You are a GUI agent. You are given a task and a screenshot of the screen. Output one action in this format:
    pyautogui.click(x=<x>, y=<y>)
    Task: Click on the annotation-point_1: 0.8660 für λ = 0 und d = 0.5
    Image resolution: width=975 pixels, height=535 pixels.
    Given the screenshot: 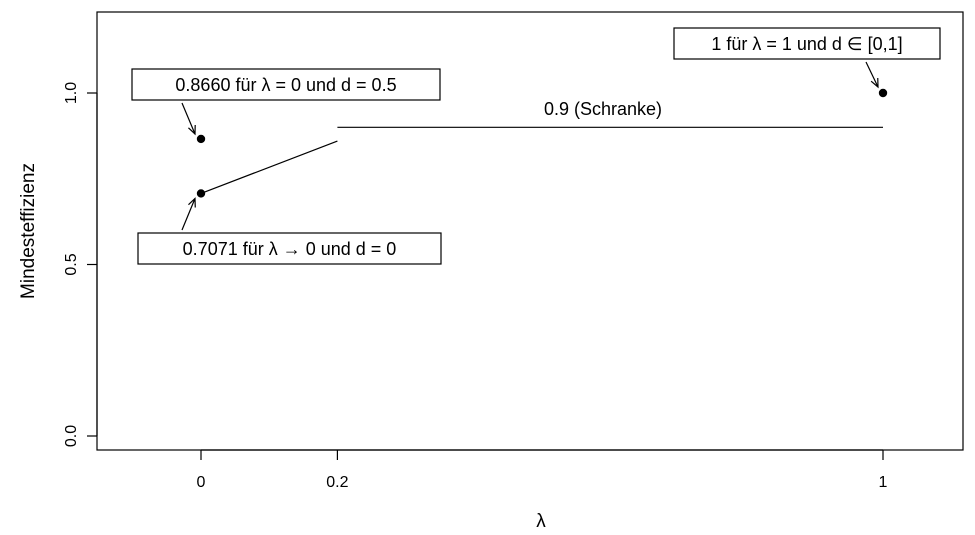 What is the action you would take?
    pyautogui.click(x=286, y=102)
    